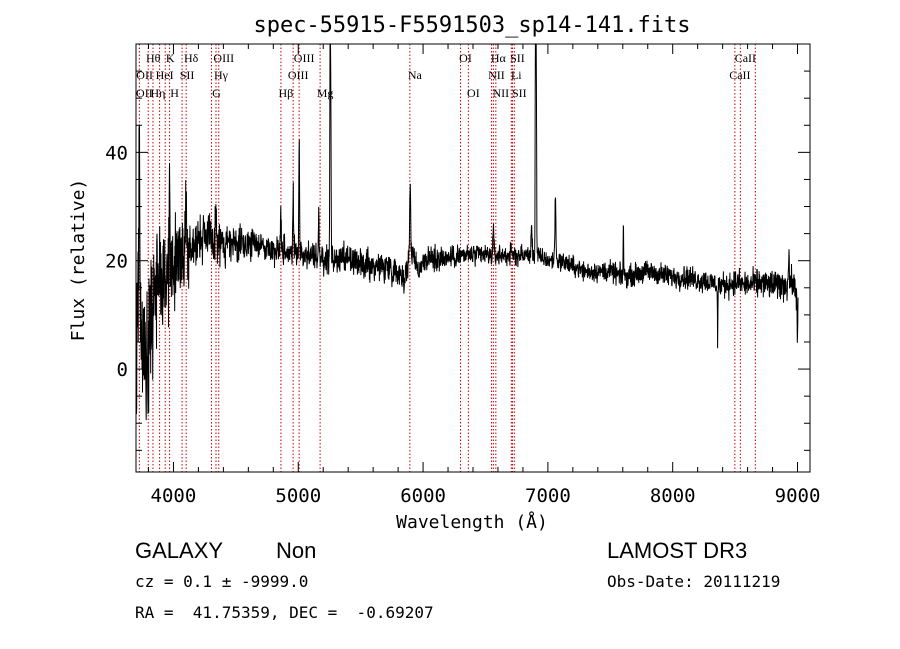 Image resolution: width=900 pixels, height=649 pixels. I want to click on x-tick-label: 7000, so click(548, 496).